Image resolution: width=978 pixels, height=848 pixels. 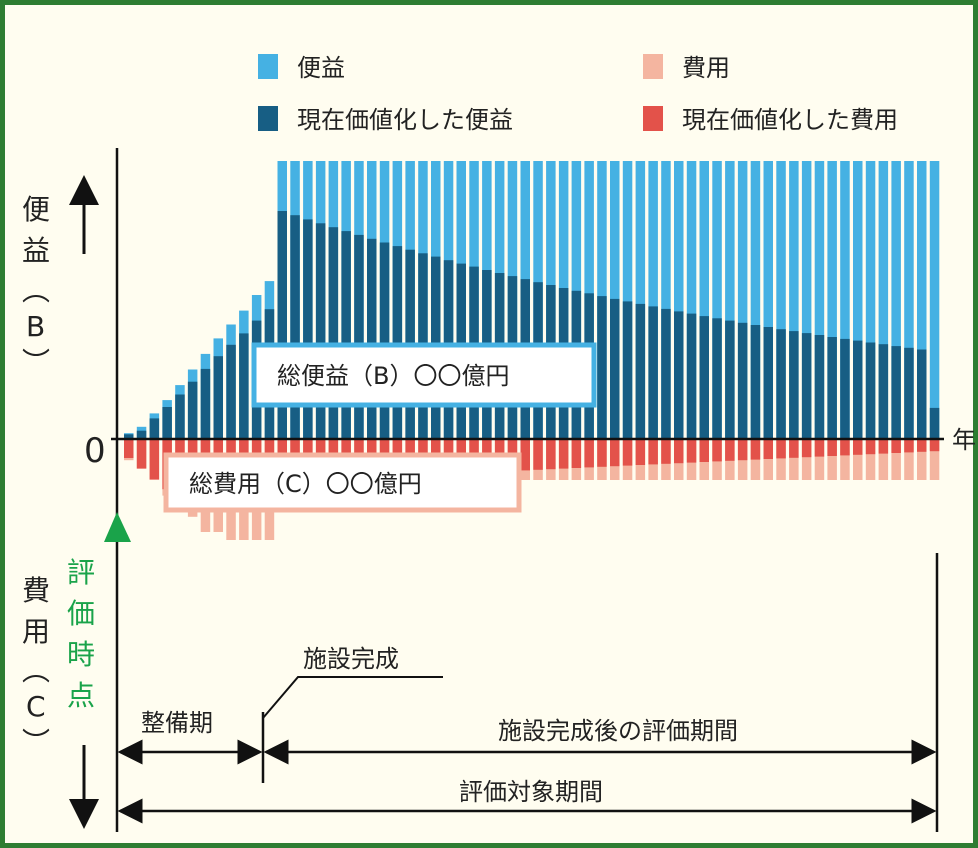 I want to click on total-benefit-box, so click(x=424, y=375).